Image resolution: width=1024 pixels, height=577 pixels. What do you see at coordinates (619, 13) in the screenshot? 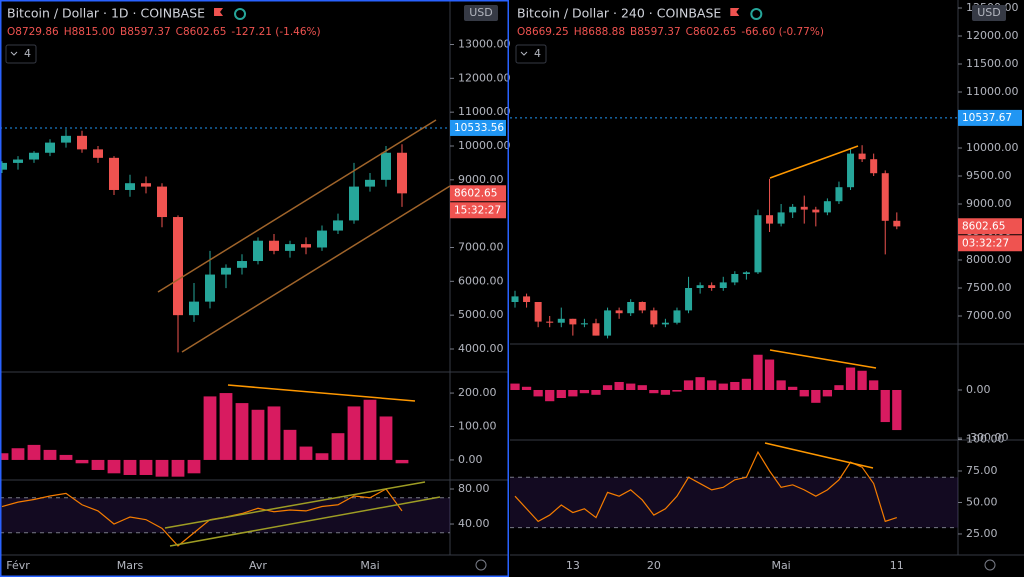
I see `chart-title: Bitcoin / Dollar · 240 · COINBASE` at bounding box center [619, 13].